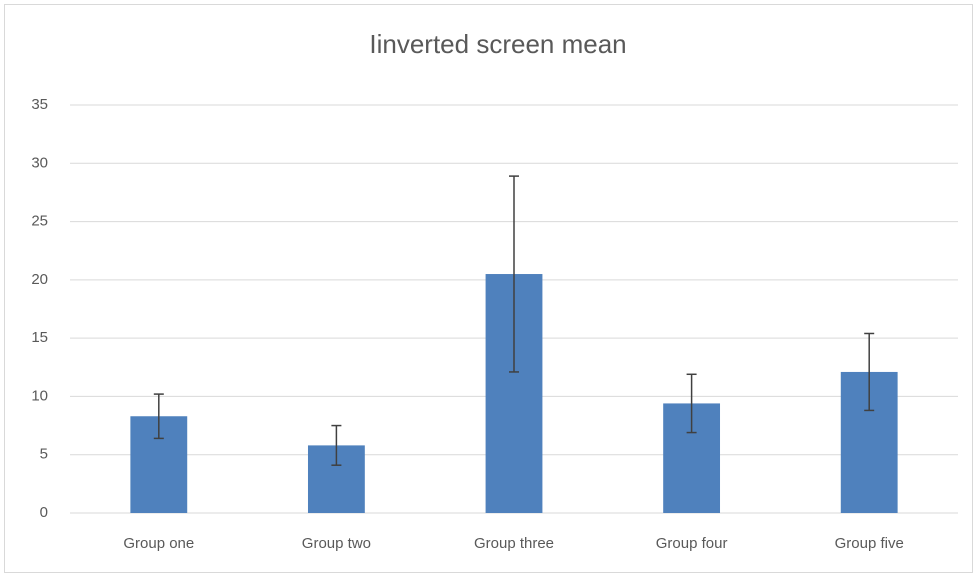 Image resolution: width=977 pixels, height=577 pixels. Describe the element at coordinates (44, 512) in the screenshot. I see `y-tick-label: 0` at that location.